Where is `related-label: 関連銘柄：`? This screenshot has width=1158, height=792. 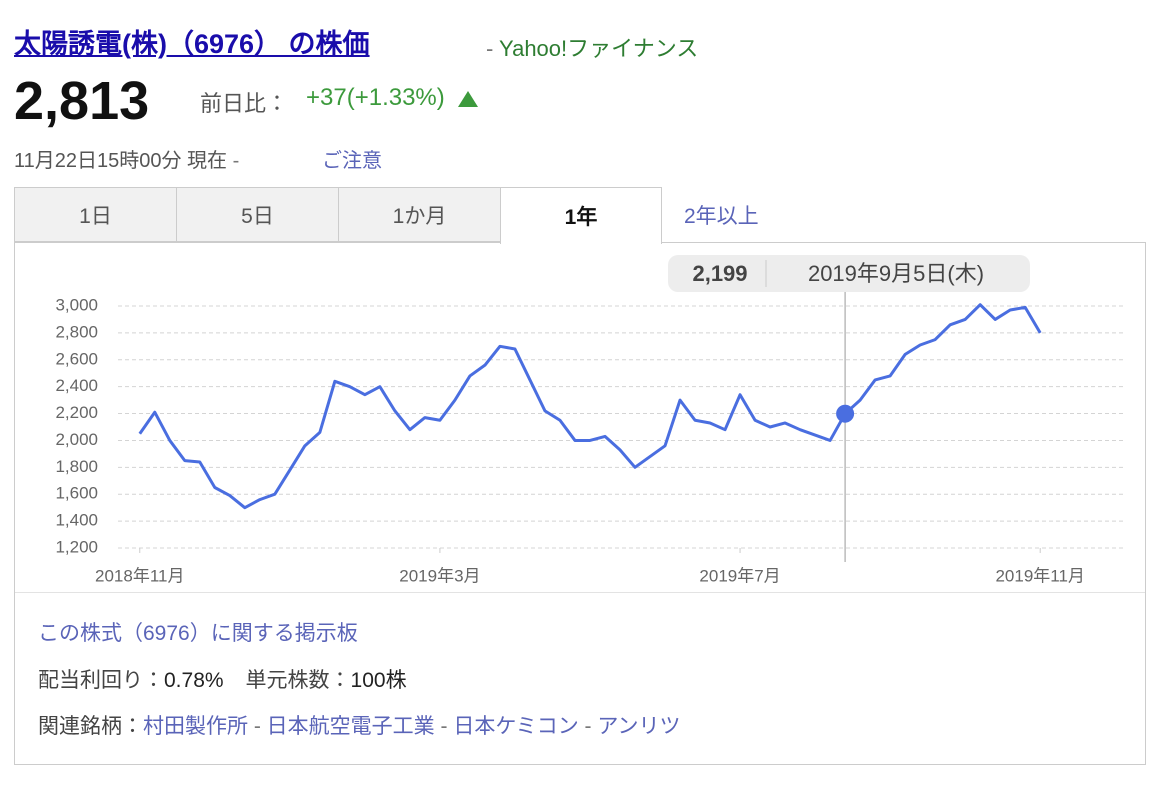
related-label: 関連銘柄： is located at coordinates (90, 726).